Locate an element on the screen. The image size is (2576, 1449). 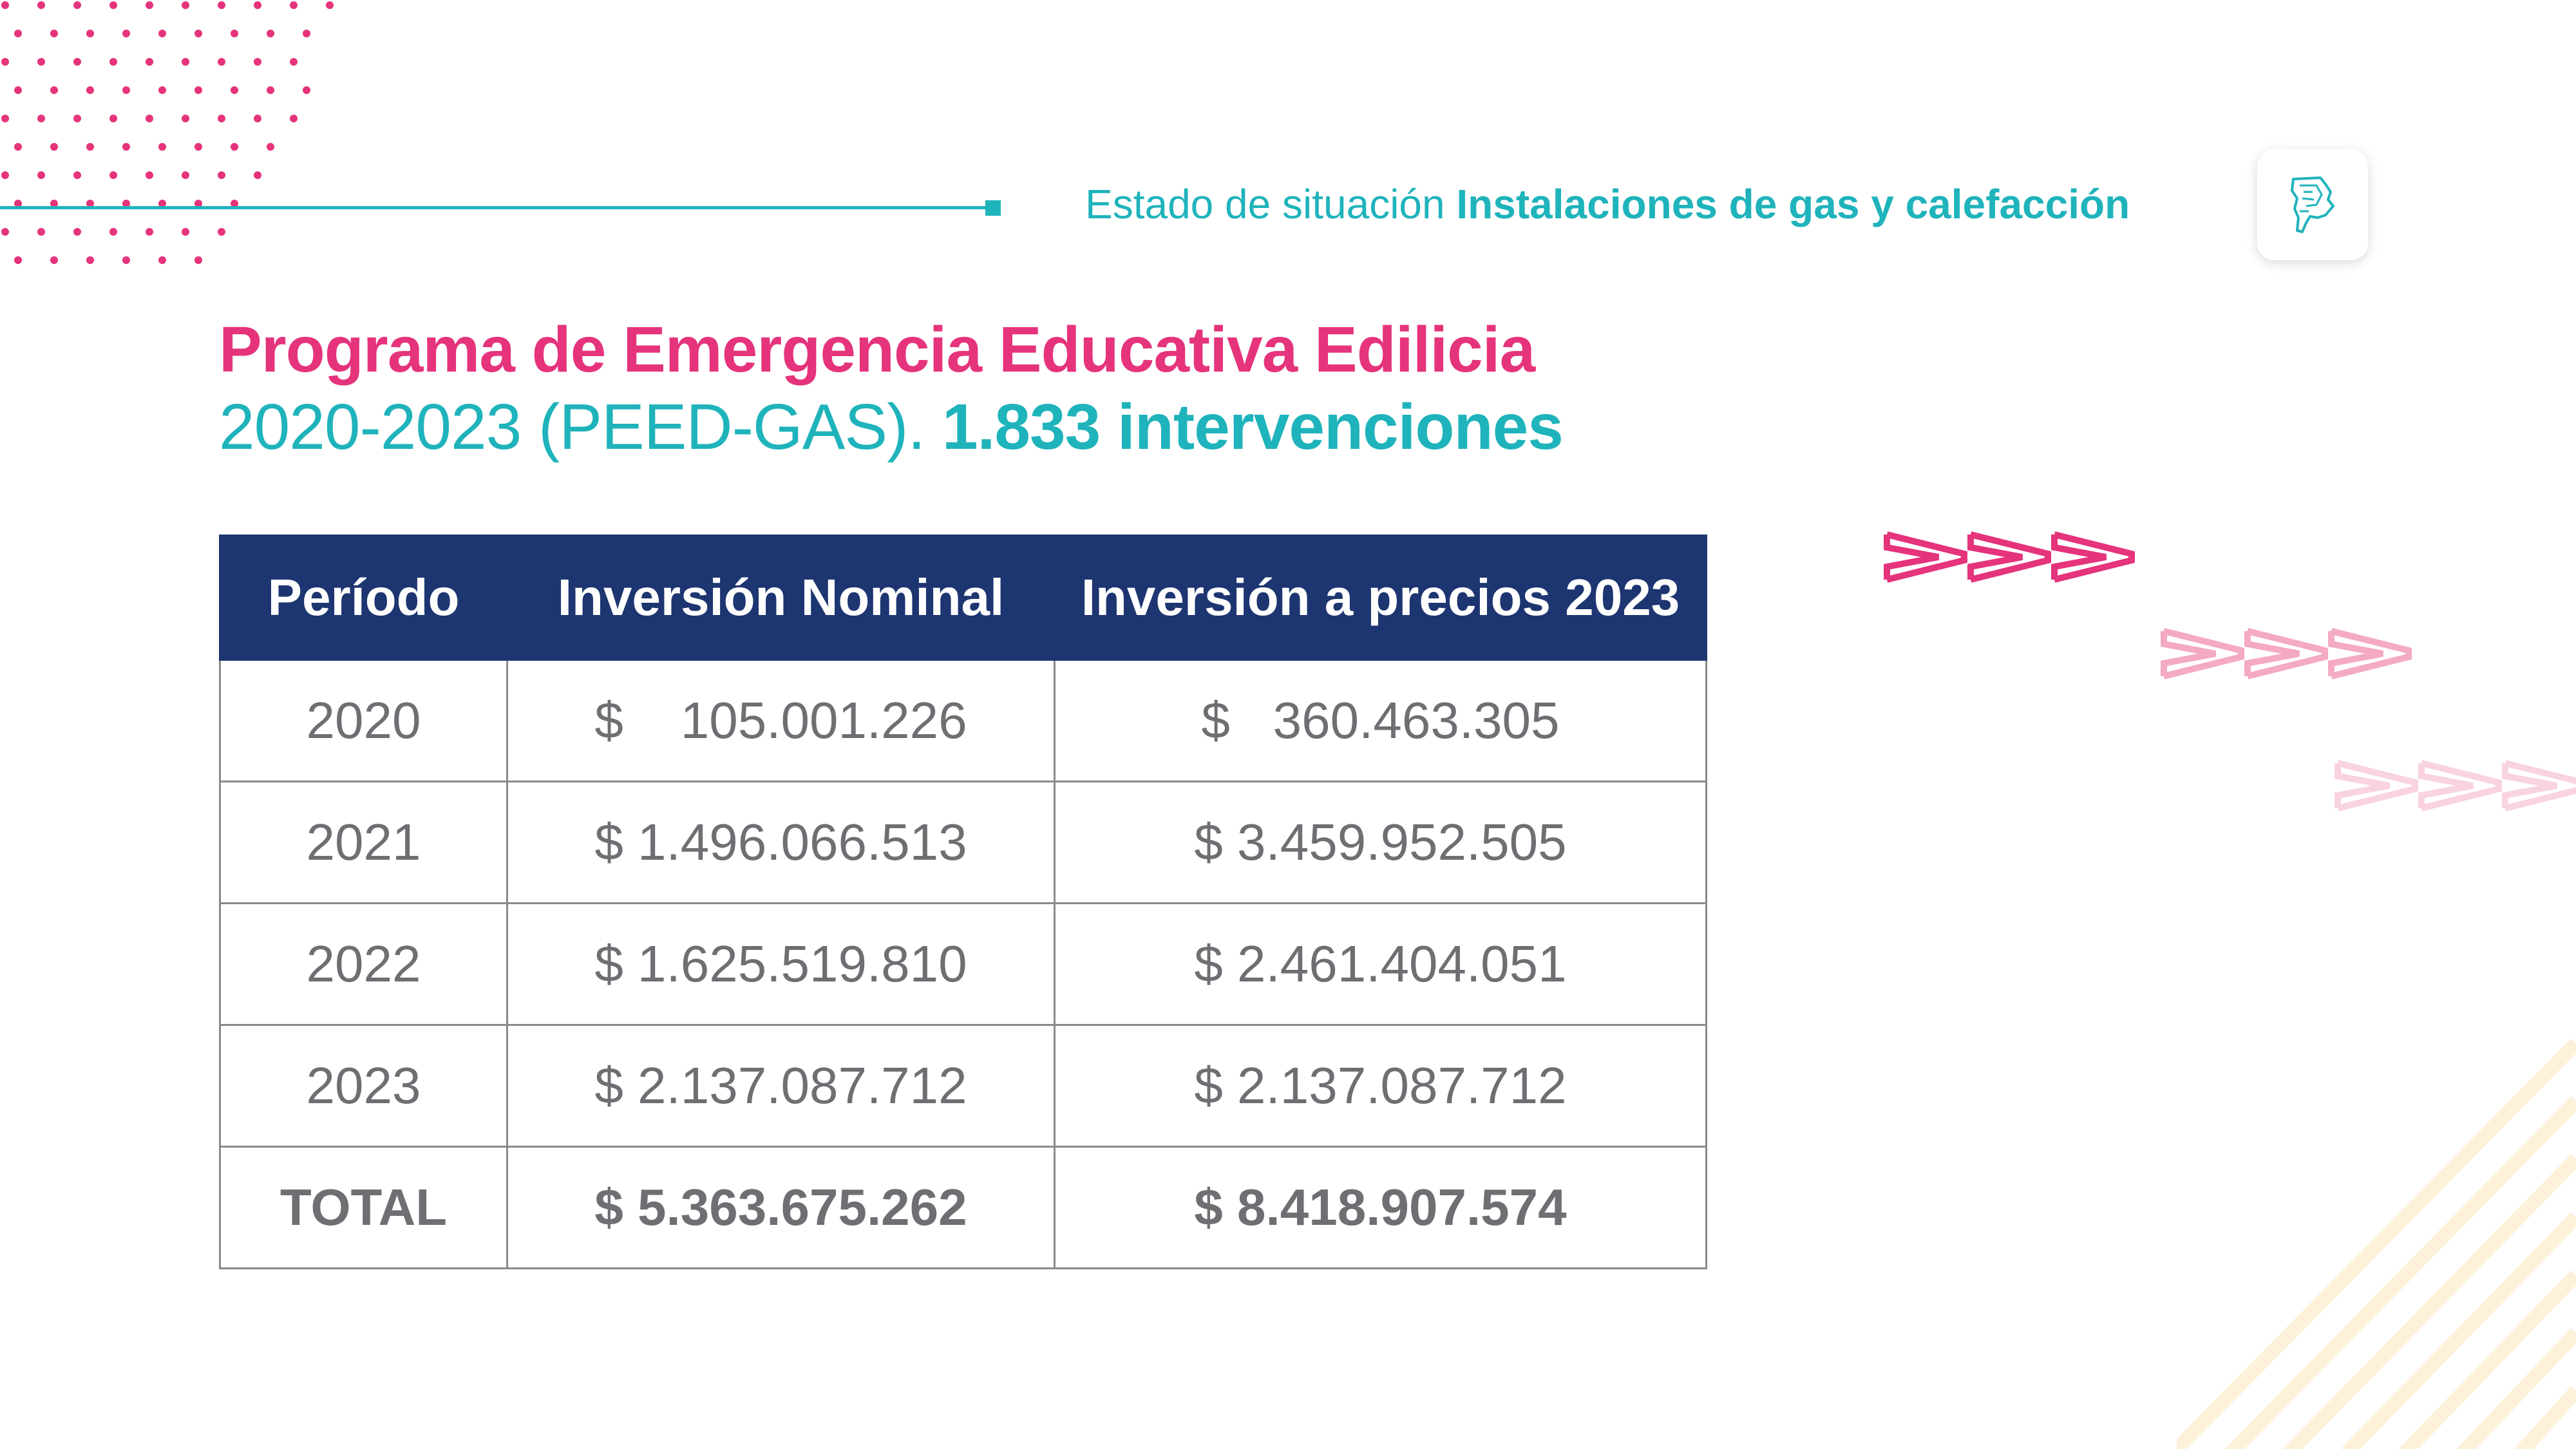
logo is located at coordinates (2312, 205).